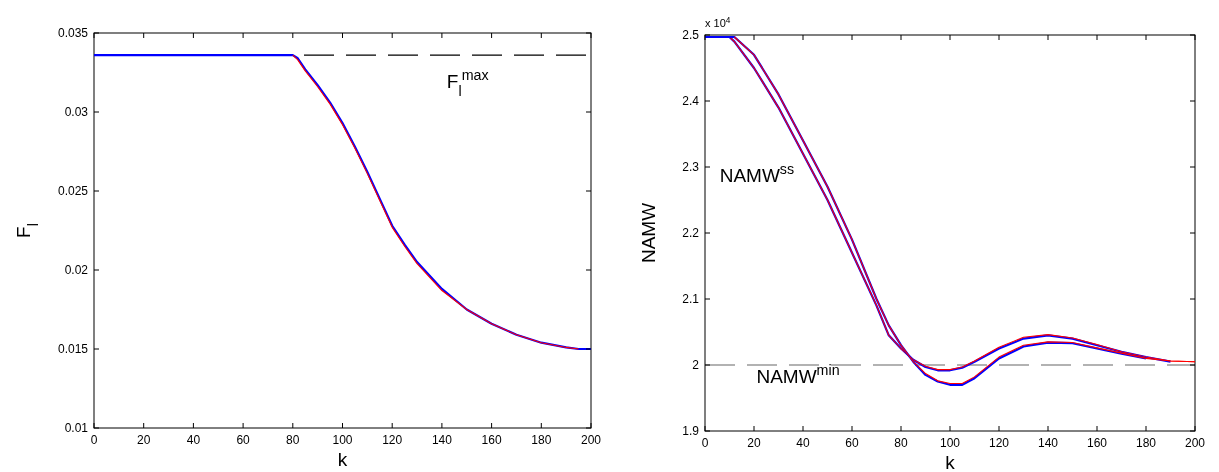  I want to click on y-tick-label: 0.02, so click(76, 270).